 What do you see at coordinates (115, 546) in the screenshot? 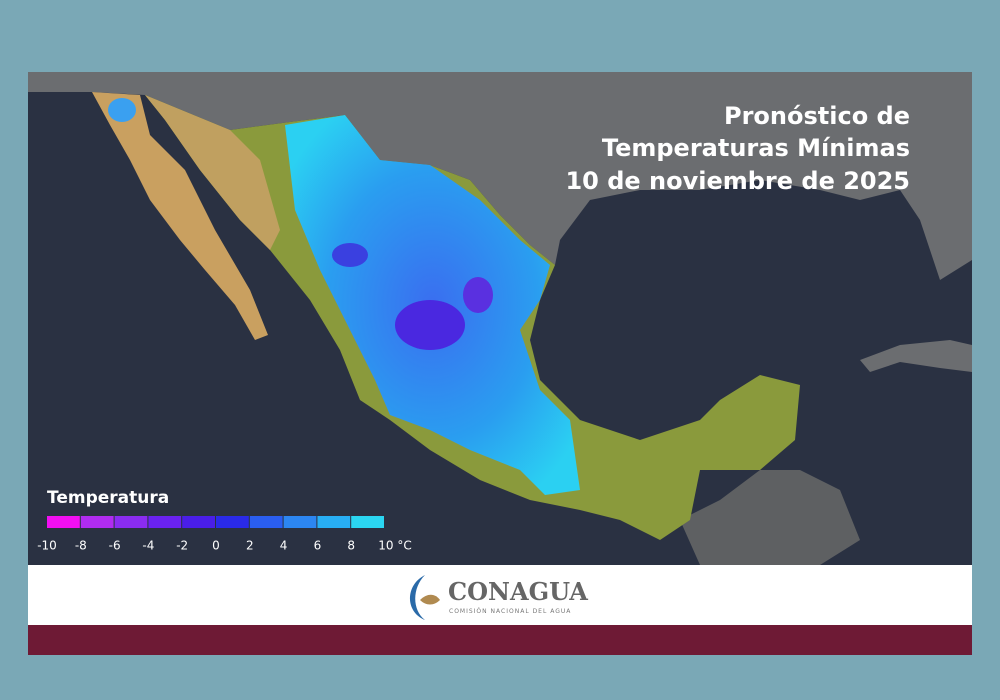
I see `legend-tick-label: -6` at bounding box center [115, 546].